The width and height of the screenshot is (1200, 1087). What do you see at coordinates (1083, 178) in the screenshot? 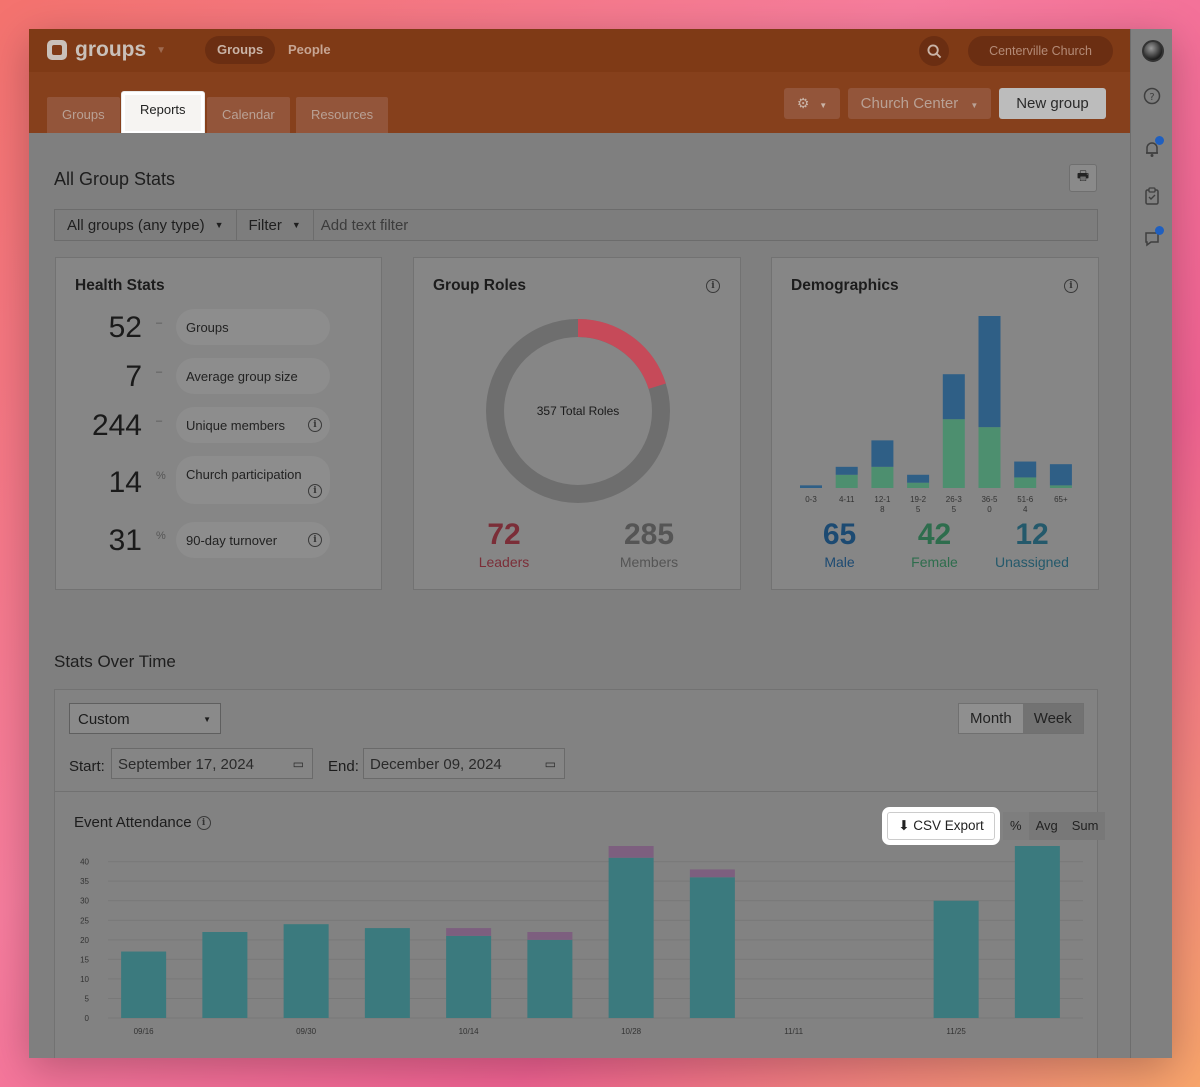
I see `print-button: 🖶` at bounding box center [1083, 178].